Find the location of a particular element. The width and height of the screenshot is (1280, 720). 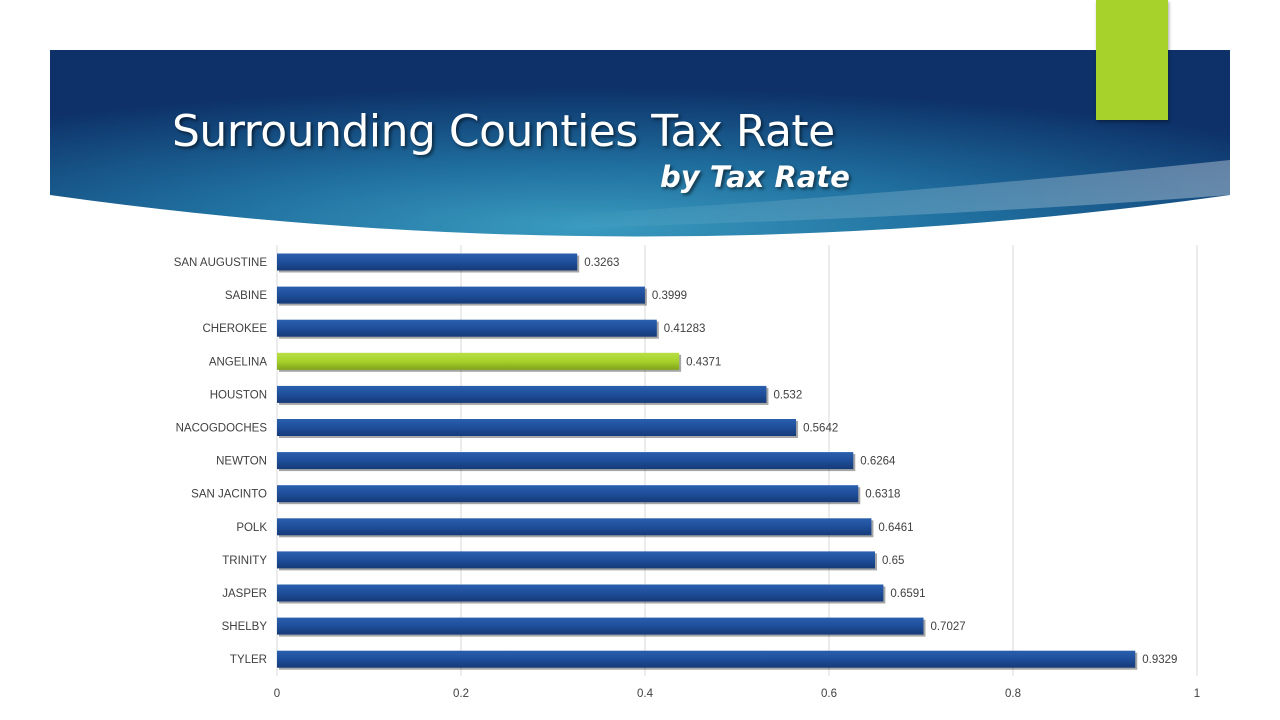

banner-swoosh is located at coordinates (895, 194).